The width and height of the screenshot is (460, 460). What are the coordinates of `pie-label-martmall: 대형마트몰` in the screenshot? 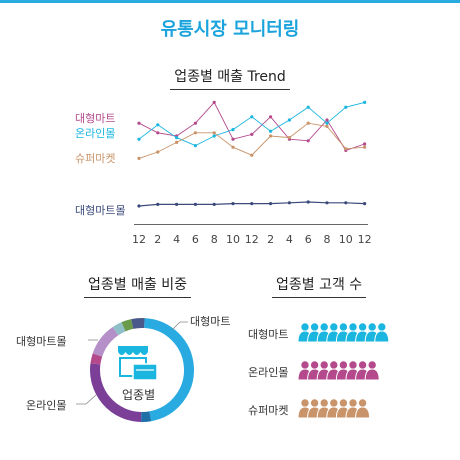 It's located at (41, 341).